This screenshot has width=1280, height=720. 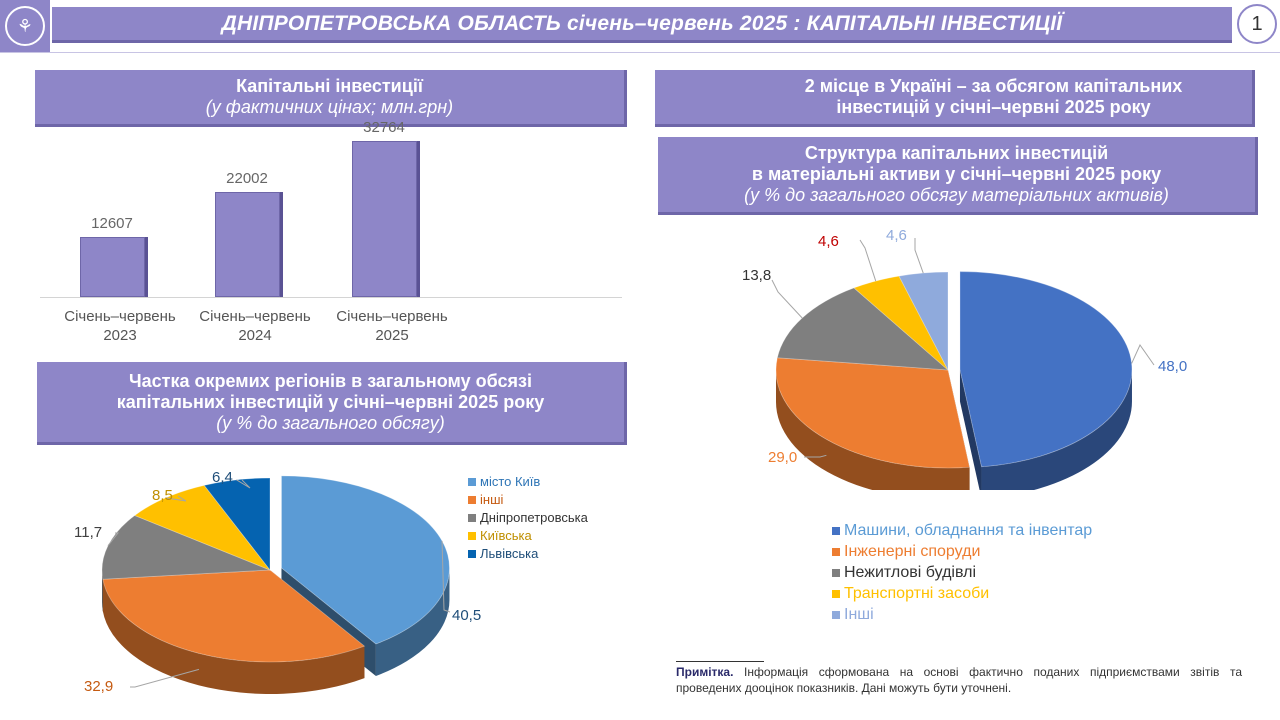 What do you see at coordinates (896, 235) in the screenshot?
I see `structure-value-label-4: 4,6` at bounding box center [896, 235].